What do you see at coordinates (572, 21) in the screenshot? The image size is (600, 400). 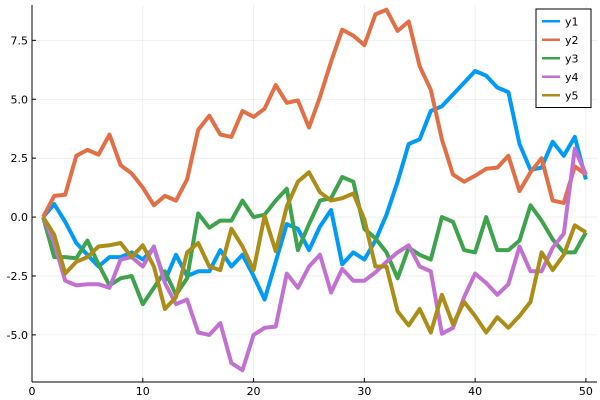 I see `legend-label-y1: y1` at bounding box center [572, 21].